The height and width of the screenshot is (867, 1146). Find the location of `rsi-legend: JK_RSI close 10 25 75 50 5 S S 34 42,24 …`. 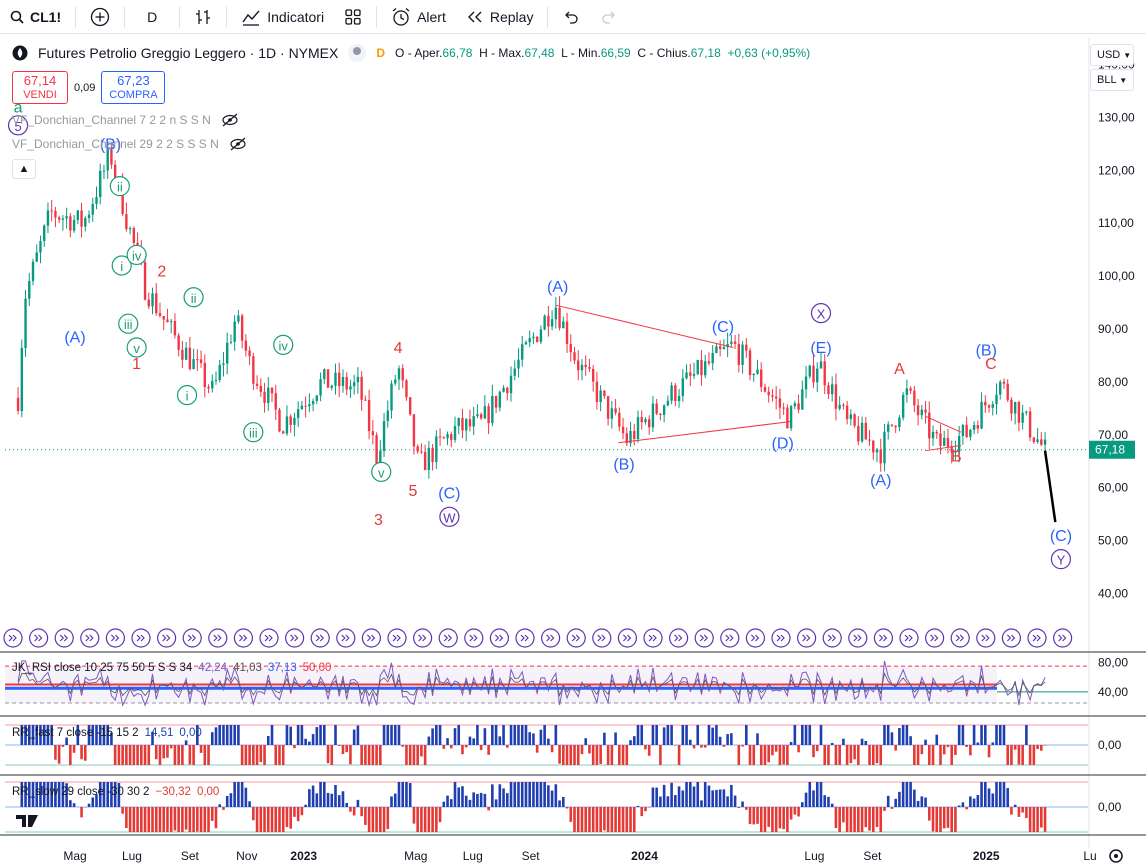

rsi-legend: JK_RSI close 10 25 75 50 5 S S 34 42,24 … is located at coordinates (171, 668).